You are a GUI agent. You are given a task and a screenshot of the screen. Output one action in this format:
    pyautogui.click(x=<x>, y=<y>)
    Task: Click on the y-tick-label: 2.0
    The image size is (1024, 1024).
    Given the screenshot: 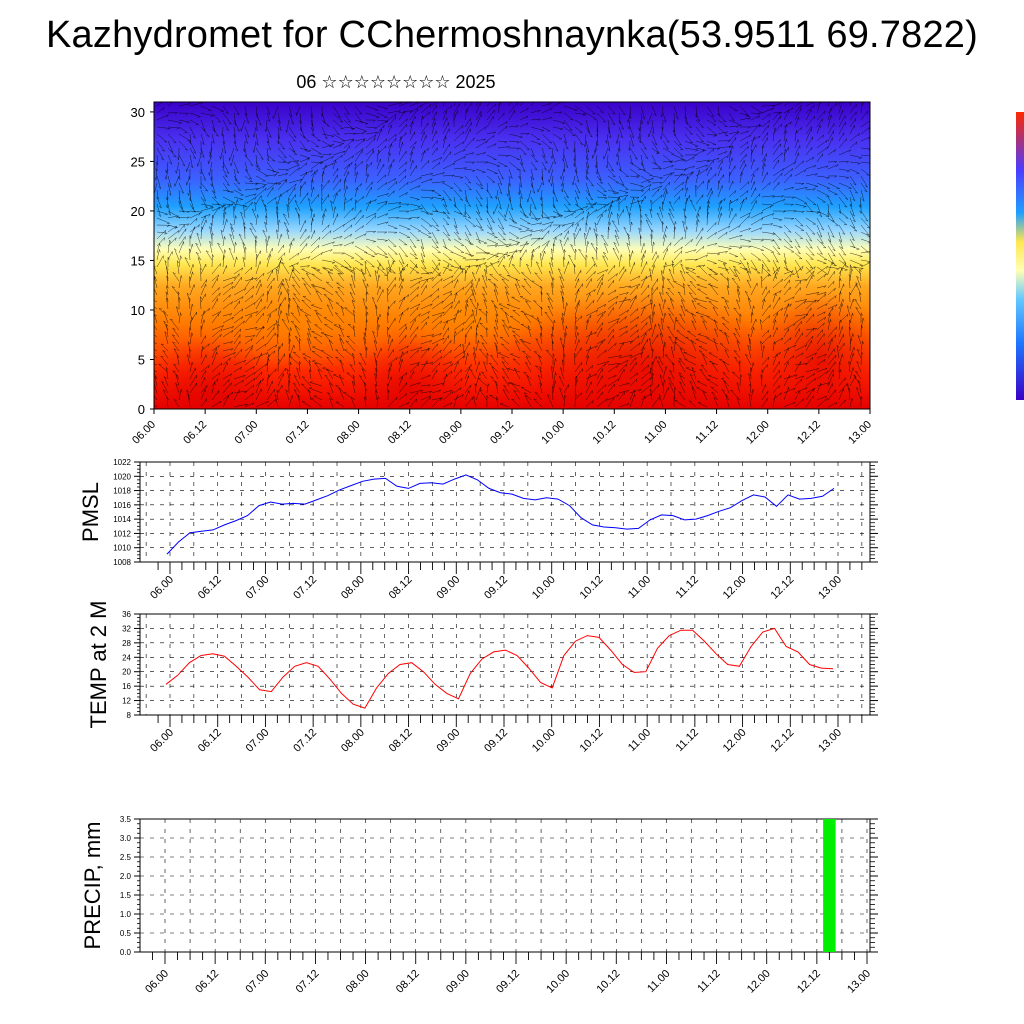 What is the action you would take?
    pyautogui.click(x=126, y=876)
    